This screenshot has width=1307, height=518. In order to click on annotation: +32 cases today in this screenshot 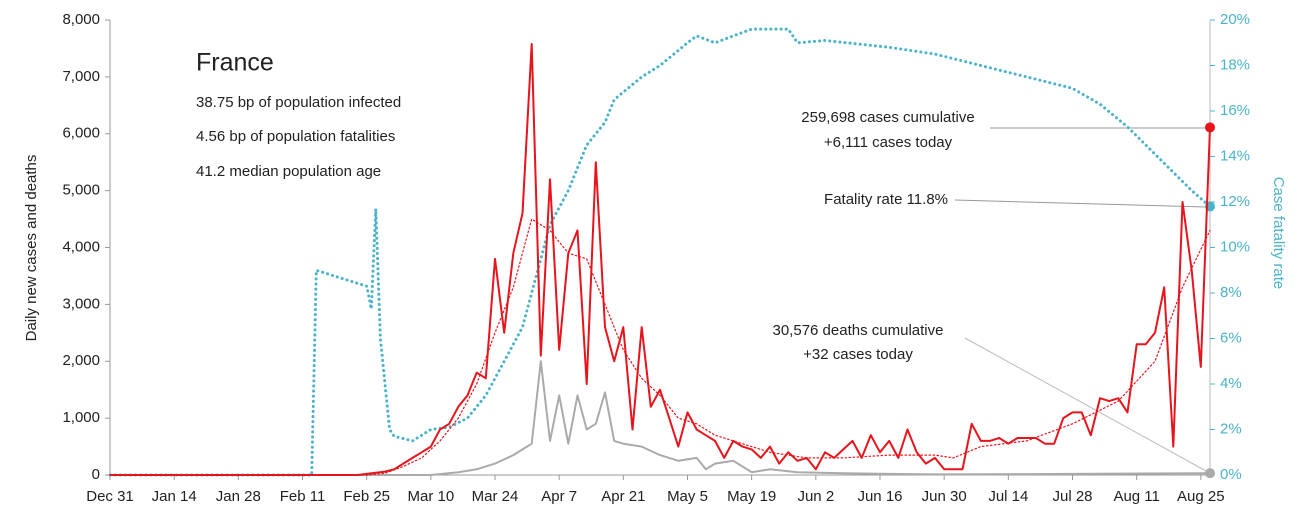, I will do `click(858, 354)`.